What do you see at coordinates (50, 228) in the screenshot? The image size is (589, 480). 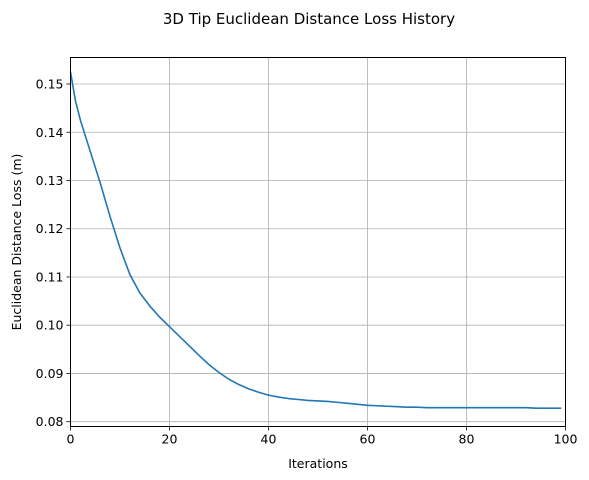 I see `y-tick-label: 0.12` at bounding box center [50, 228].